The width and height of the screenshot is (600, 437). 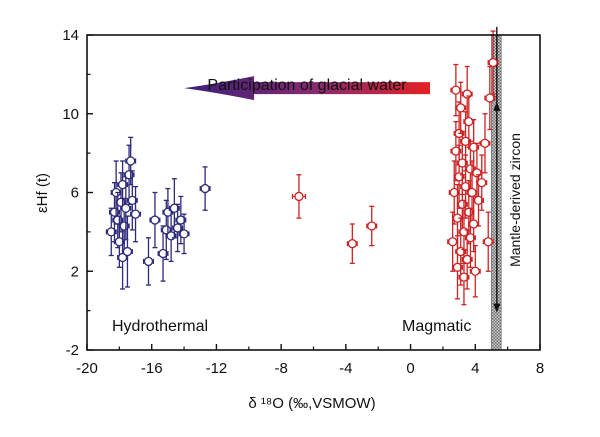 What do you see at coordinates (345, 368) in the screenshot?
I see `x-tick-label: -4` at bounding box center [345, 368].